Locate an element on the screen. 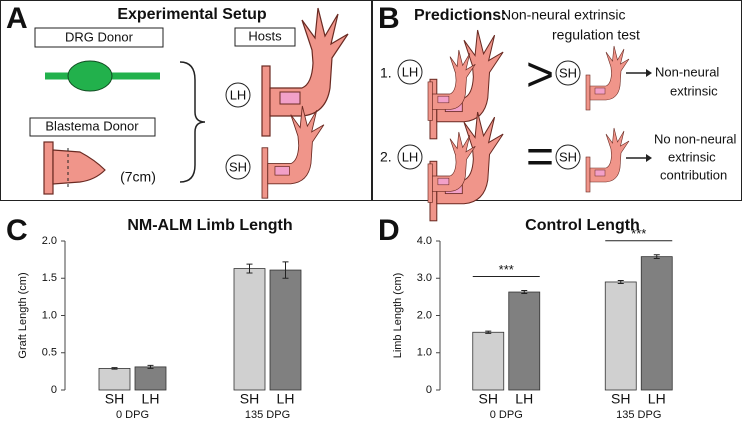 The image size is (742, 424). comparison: = is located at coordinates (540, 157).